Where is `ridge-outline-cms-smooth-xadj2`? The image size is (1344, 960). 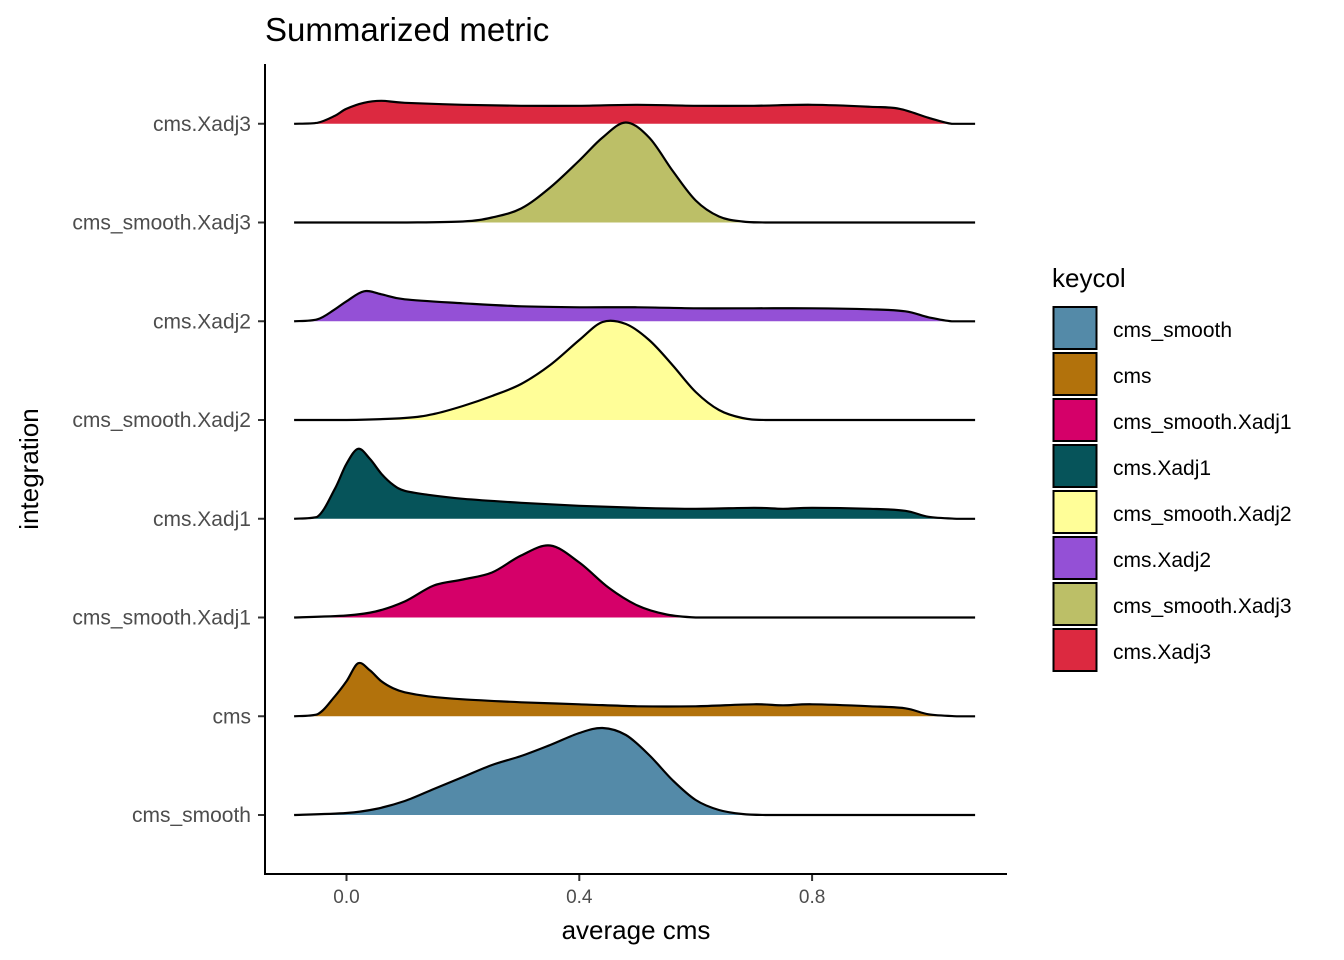 ridge-outline-cms-smooth-xadj2 is located at coordinates (635, 370).